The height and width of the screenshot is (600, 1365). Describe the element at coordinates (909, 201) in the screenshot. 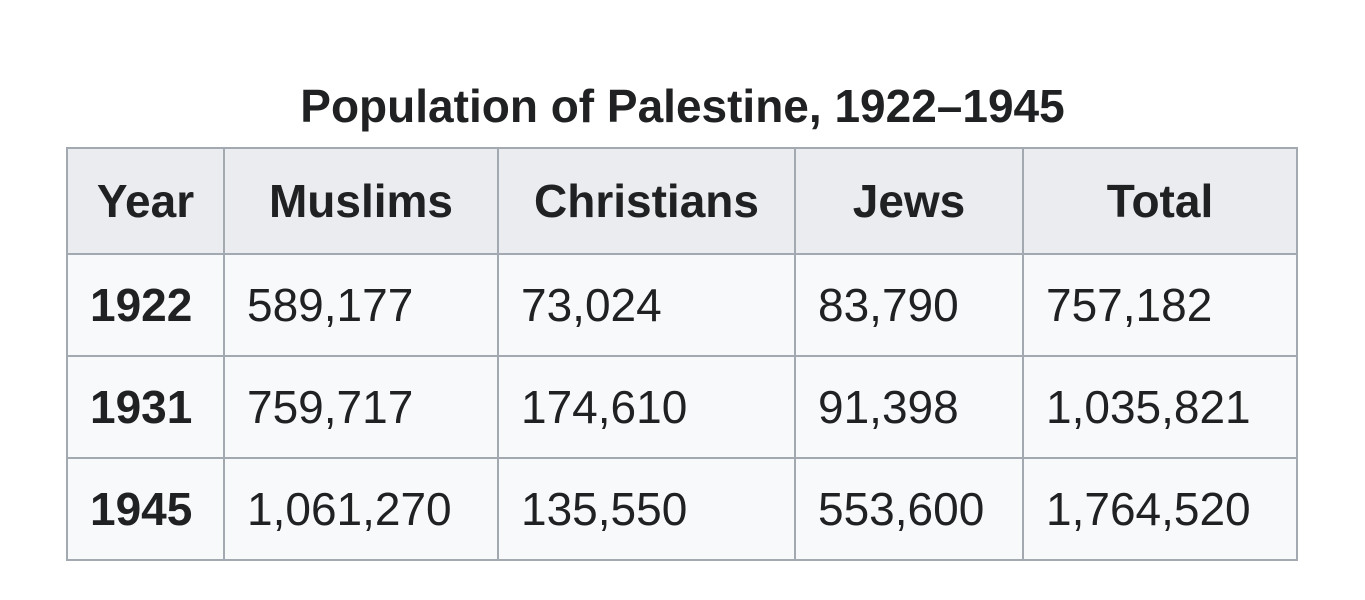

I see `column-header-jews: Jews` at that location.